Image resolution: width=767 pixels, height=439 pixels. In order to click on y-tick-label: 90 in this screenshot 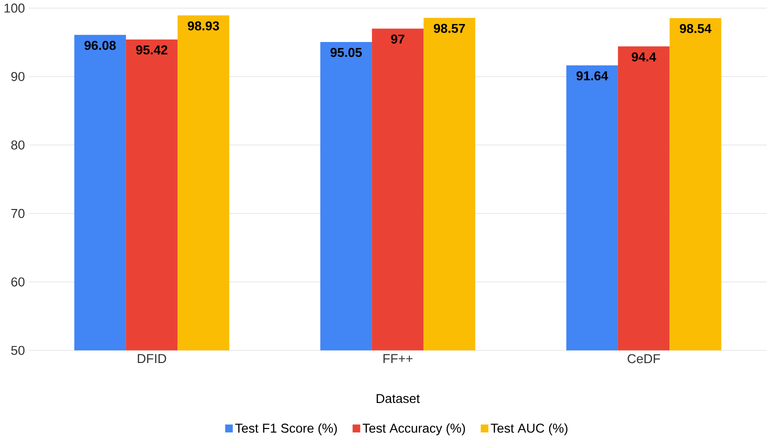, I will do `click(17, 77)`.